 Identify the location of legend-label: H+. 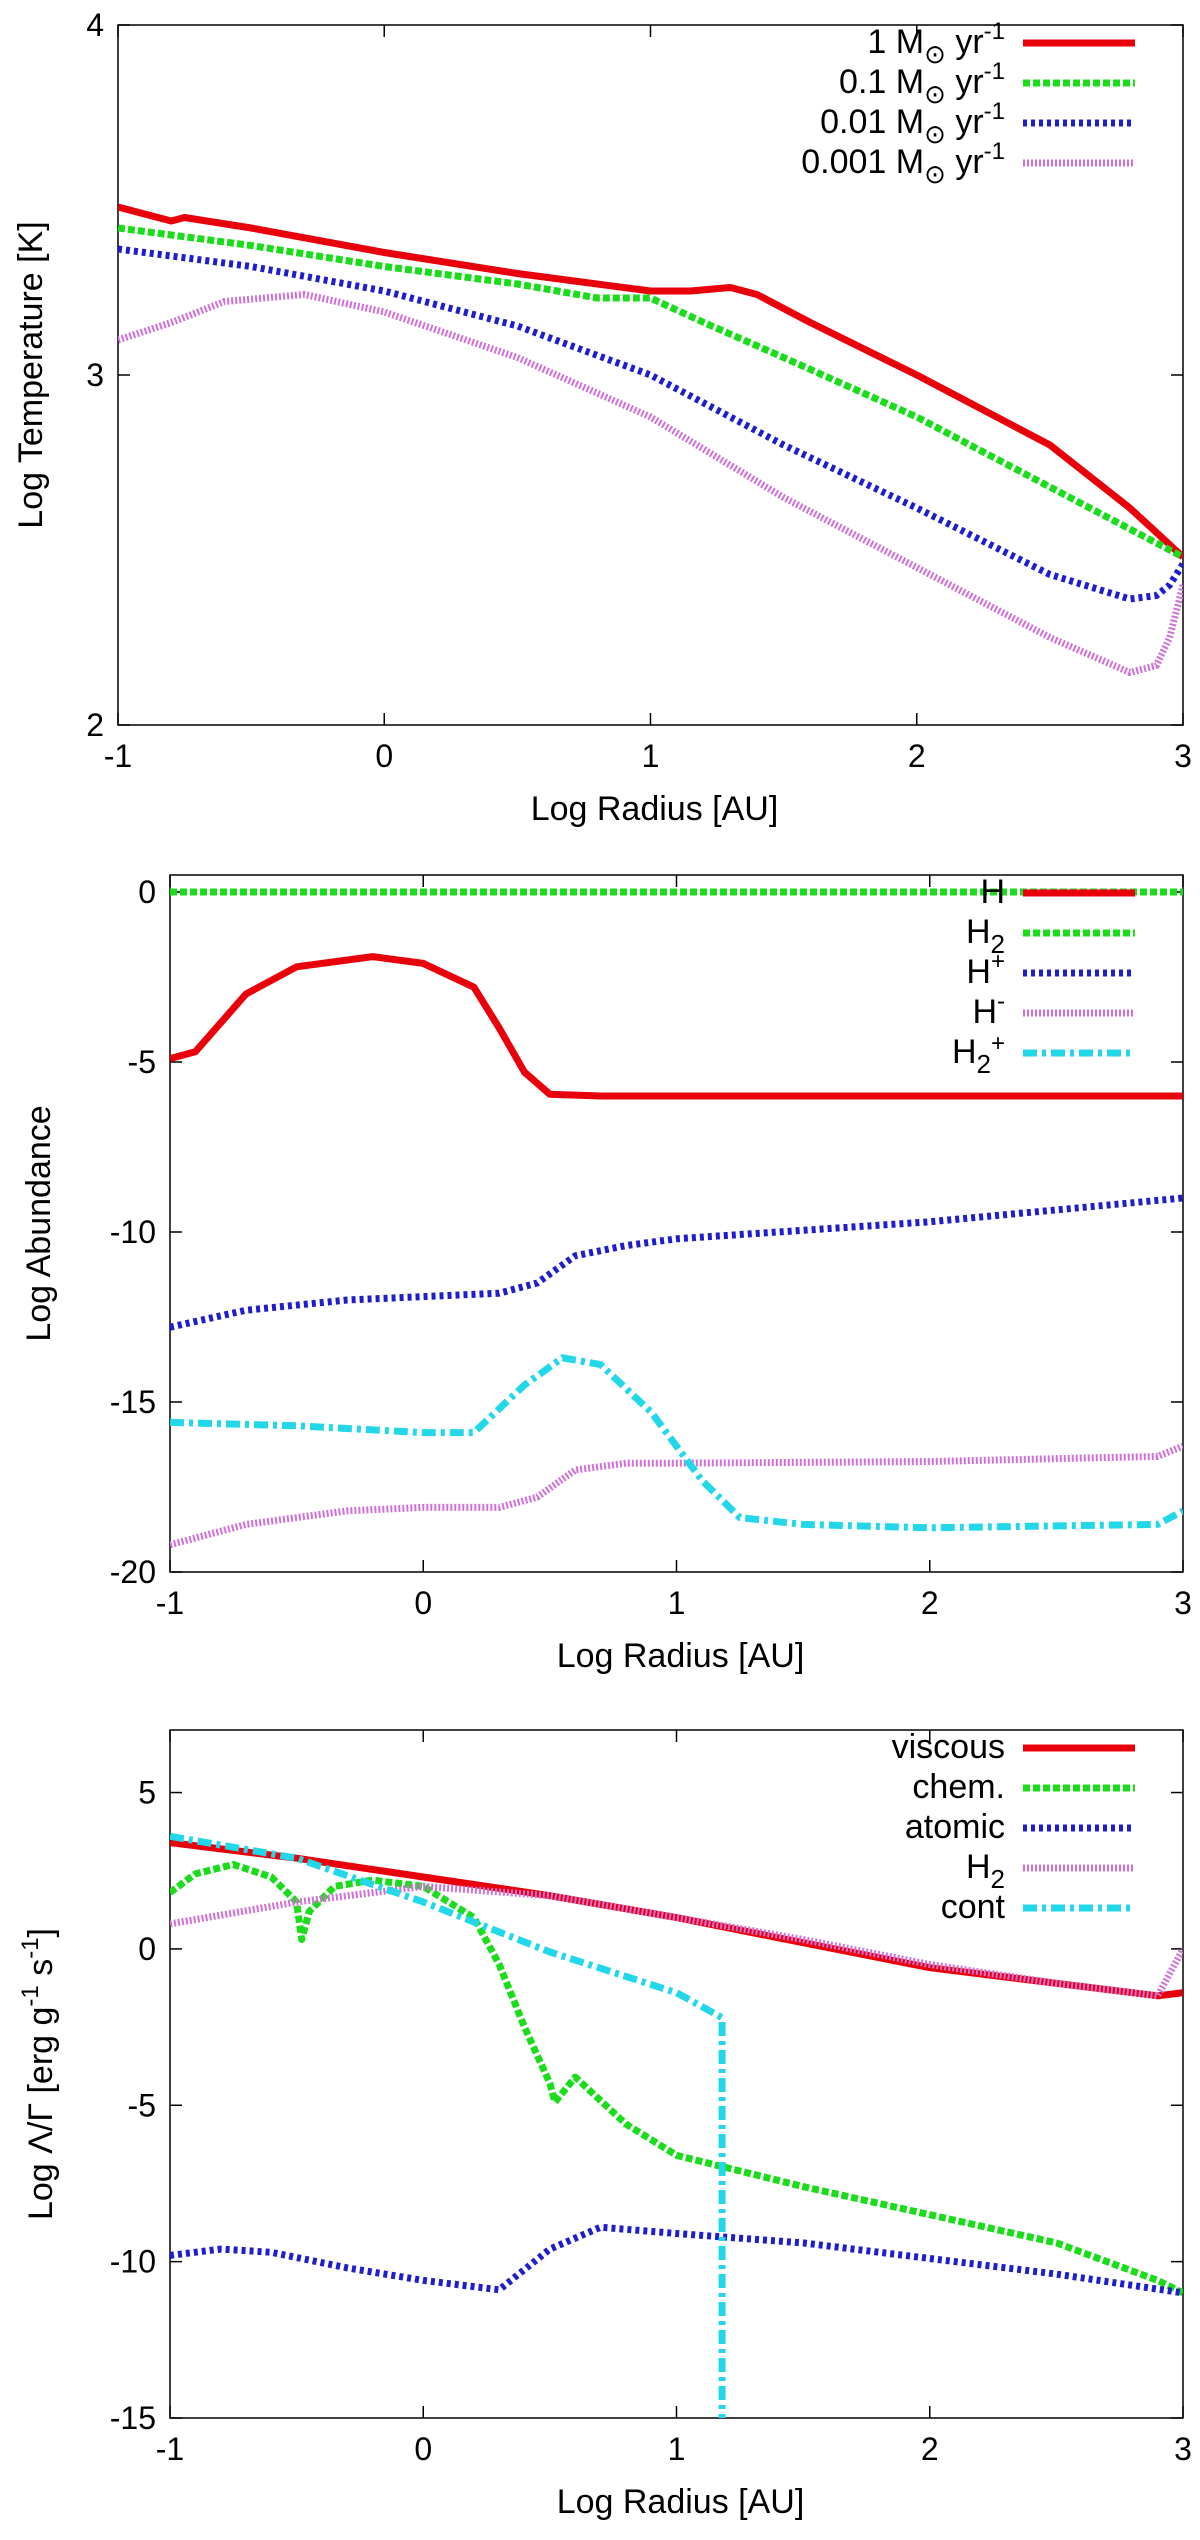
(985, 969).